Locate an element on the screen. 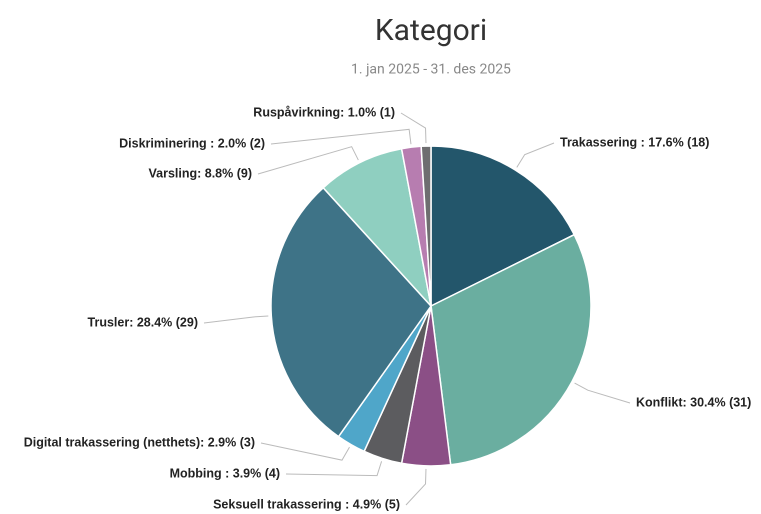  data-label: Seksuell trakassering : 4.9% (5) is located at coordinates (306, 504).